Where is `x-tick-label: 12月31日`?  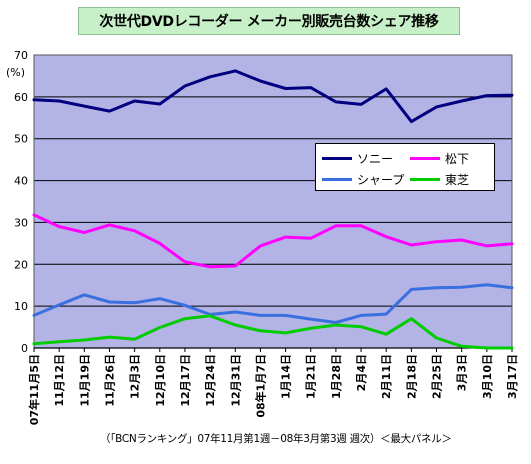
x-tick-label: 12月31日 is located at coordinates (235, 380).